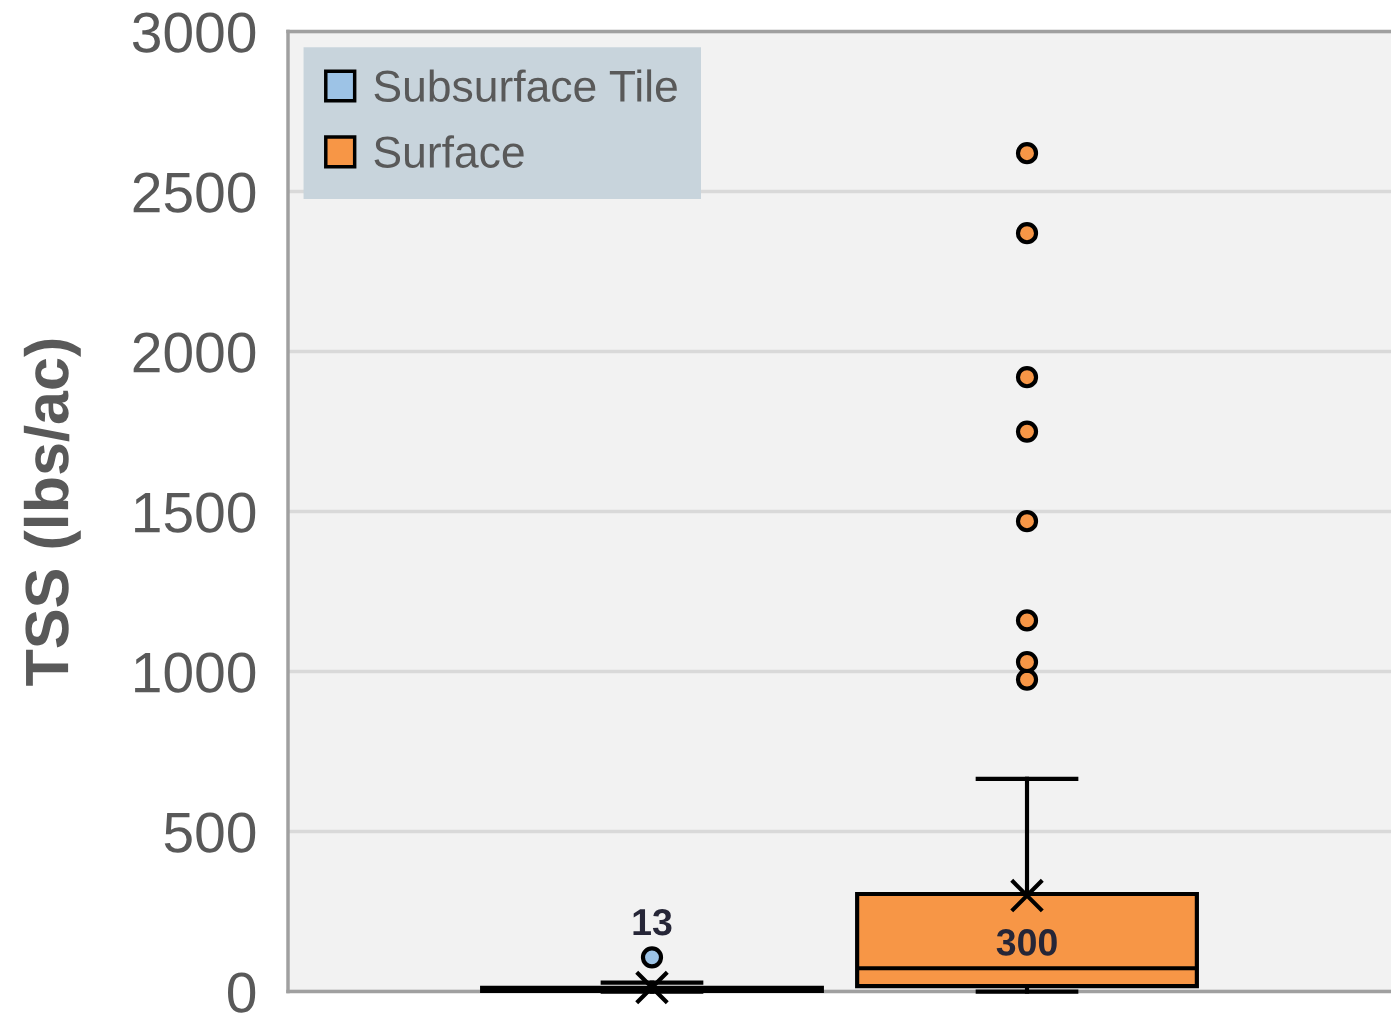  What do you see at coordinates (194, 352) in the screenshot?
I see `y-tick-label: 2000` at bounding box center [194, 352].